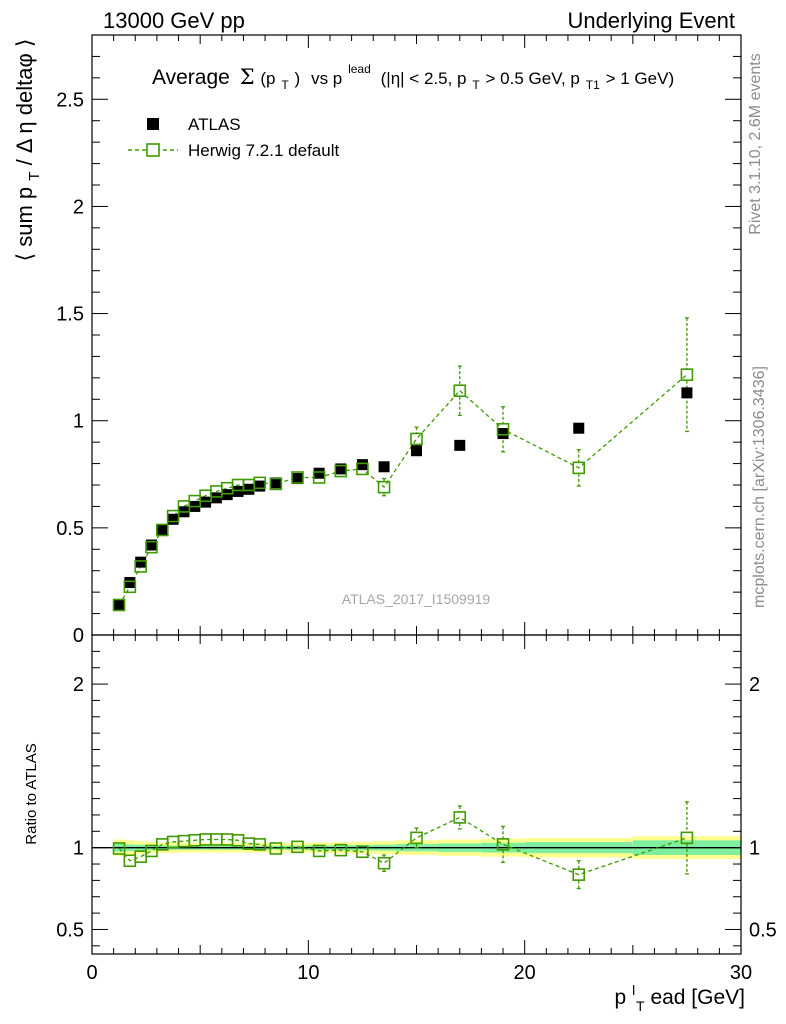 The image size is (786, 1024). What do you see at coordinates (593, 85) in the screenshot?
I see `title-sub-t1: T1` at bounding box center [593, 85].